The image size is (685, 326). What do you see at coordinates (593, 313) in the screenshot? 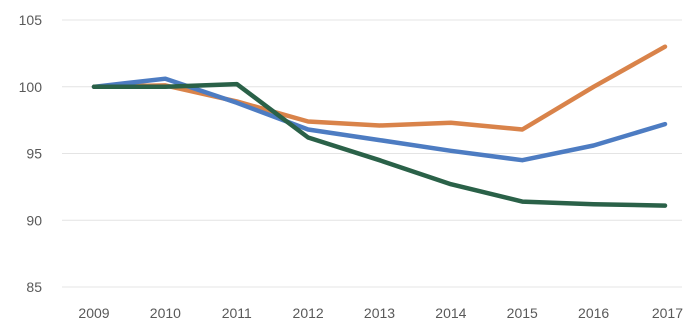
I see `x-tick-label: 2016` at bounding box center [593, 313].